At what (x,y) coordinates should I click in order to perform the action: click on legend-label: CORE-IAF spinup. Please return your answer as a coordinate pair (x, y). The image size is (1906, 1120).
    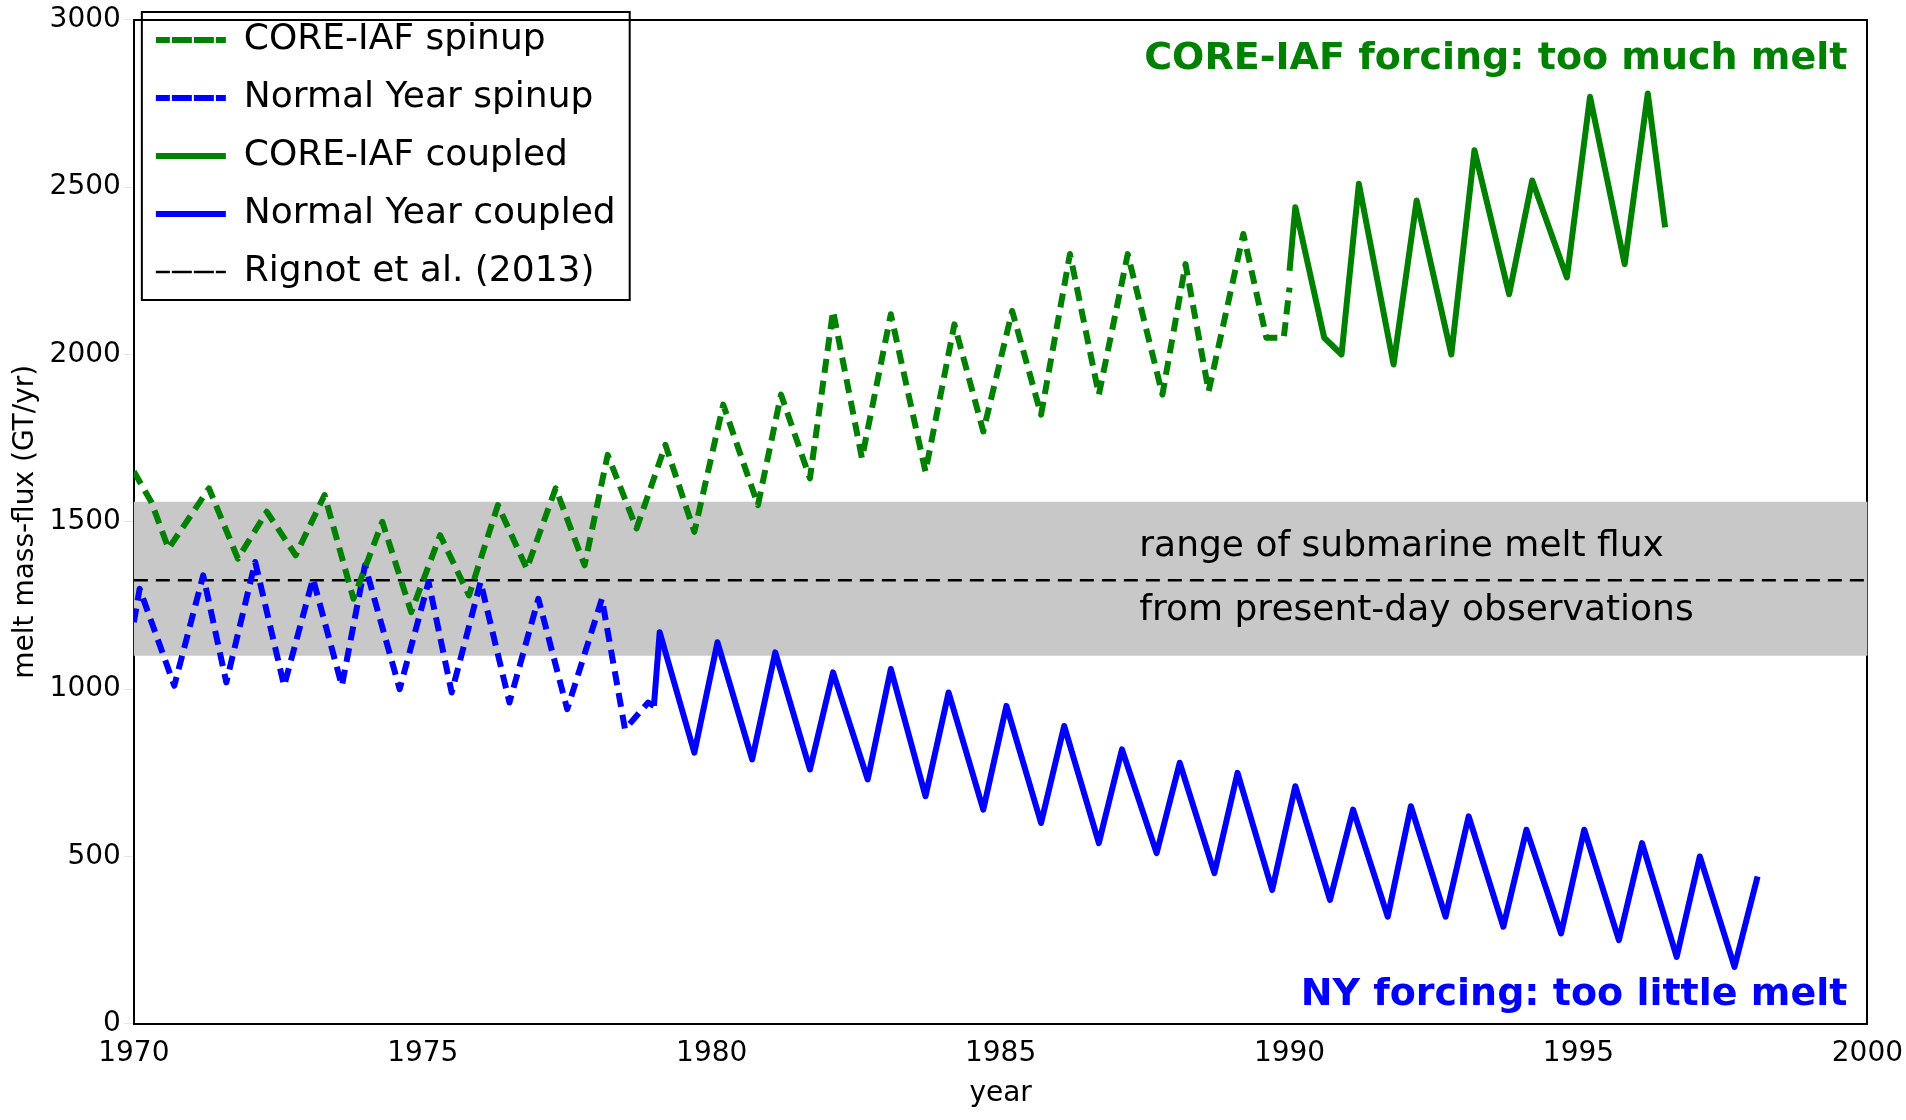
    Looking at the image, I should click on (394, 37).